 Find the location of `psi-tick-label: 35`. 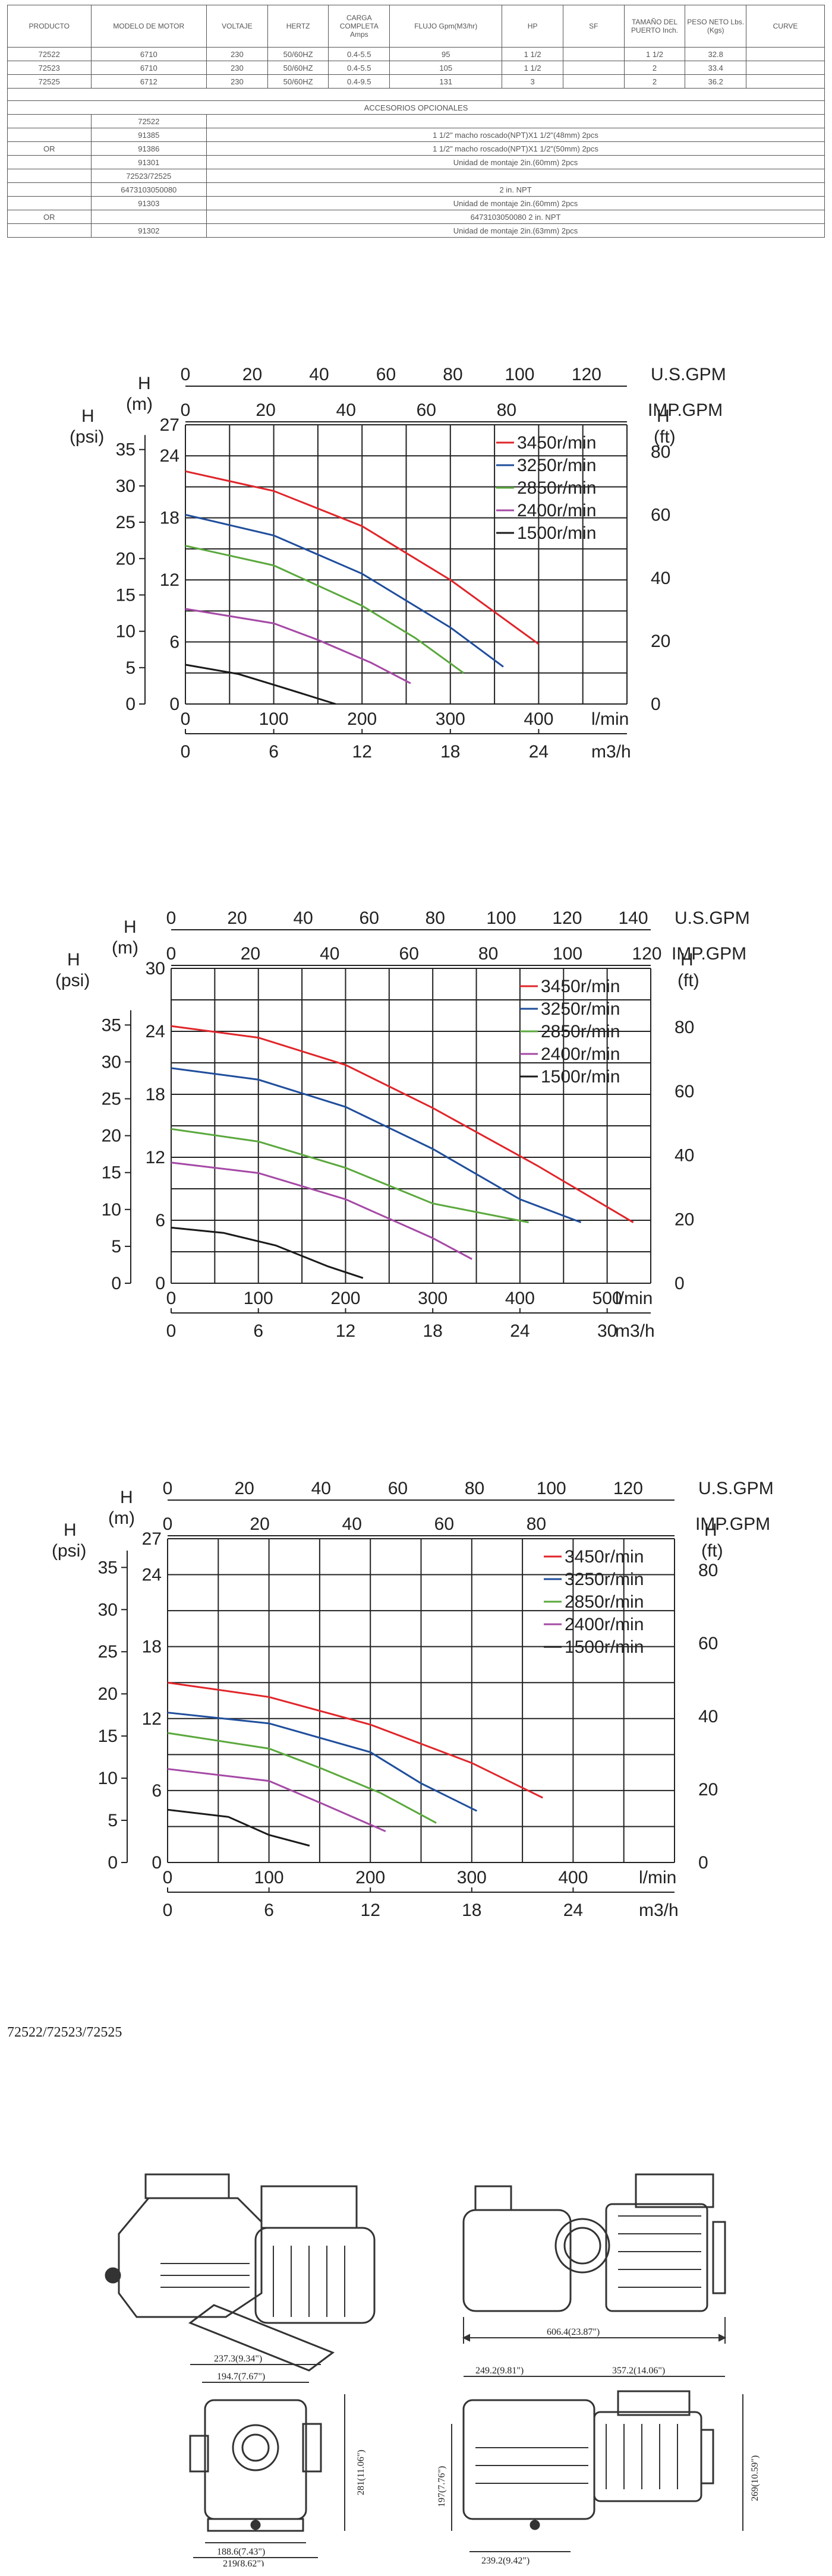

psi-tick-label: 35 is located at coordinates (125, 450).